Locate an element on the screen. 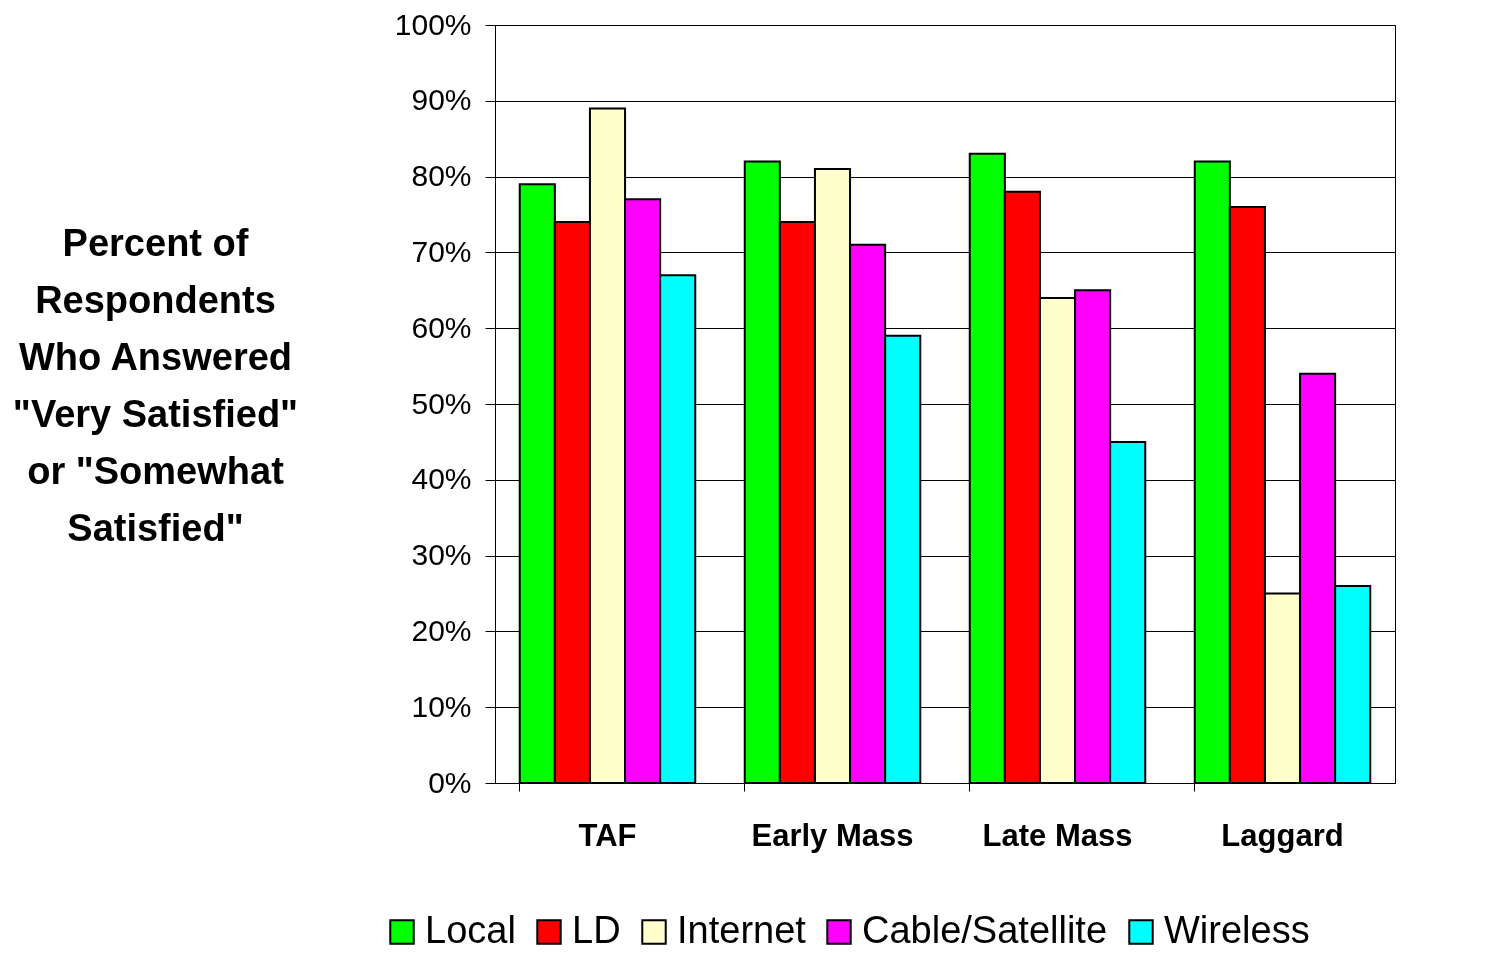 The image size is (1494, 959). x-tick-label: Late Mass is located at coordinates (1057, 835).